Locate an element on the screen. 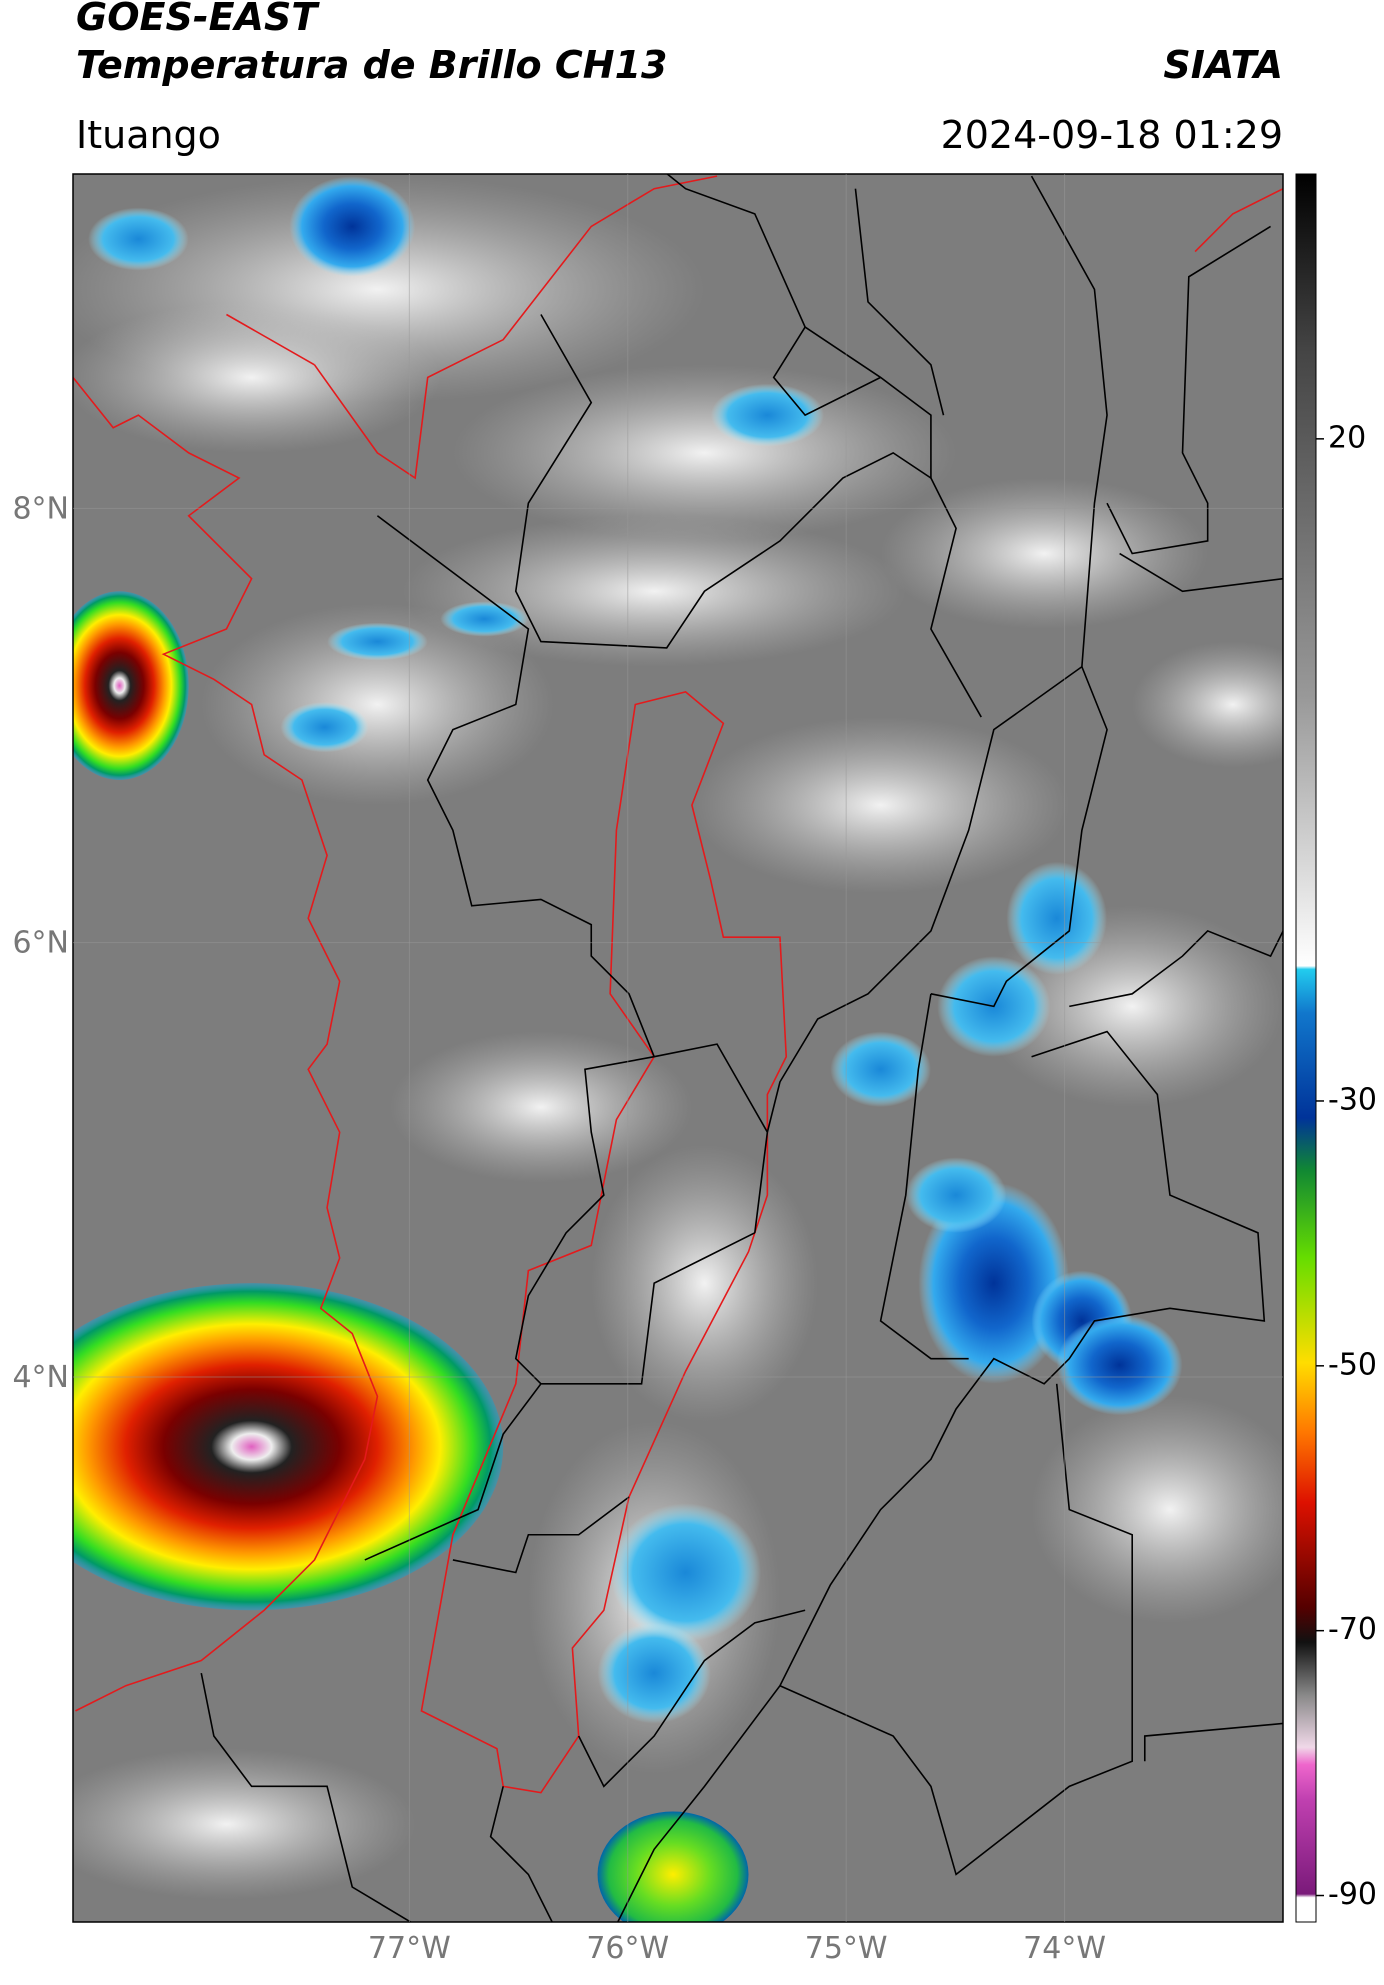 The image size is (1384, 1985). location: Ituango is located at coordinates (148, 135).